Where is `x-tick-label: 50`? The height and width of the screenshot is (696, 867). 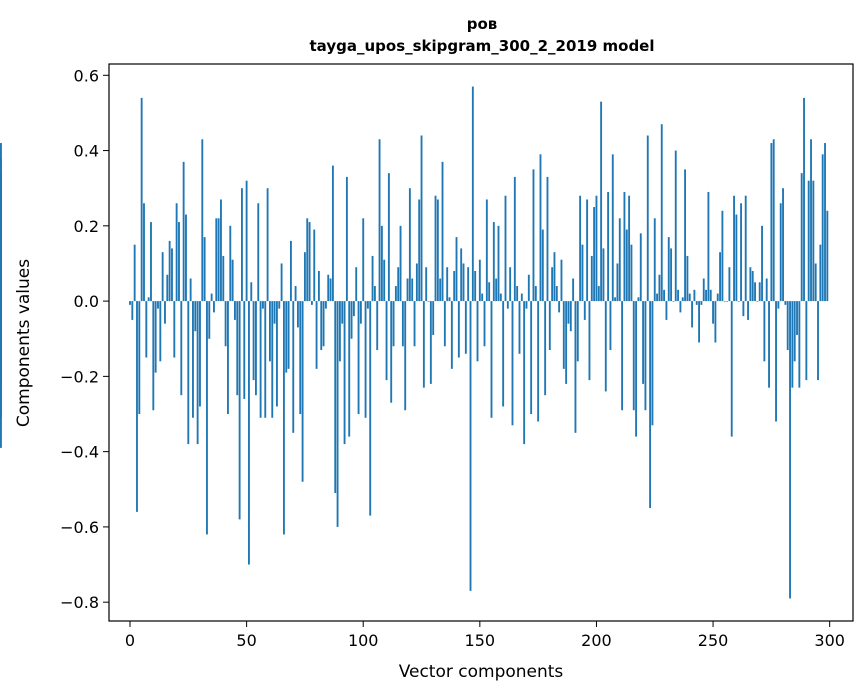
x-tick-label: 50 is located at coordinates (246, 640).